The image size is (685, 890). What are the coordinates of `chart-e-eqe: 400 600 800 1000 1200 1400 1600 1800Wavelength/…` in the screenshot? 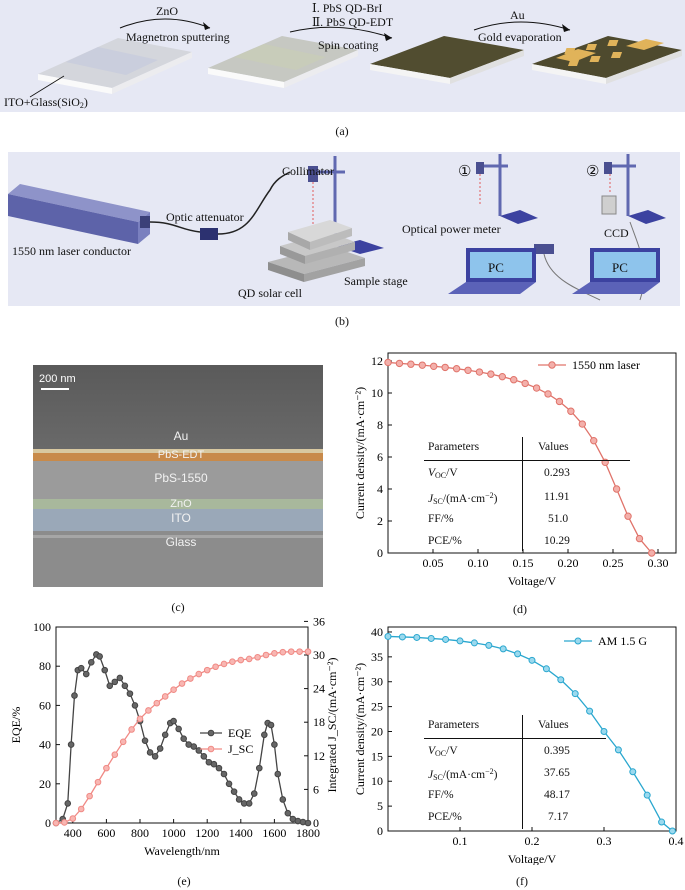 It's located at (174, 736).